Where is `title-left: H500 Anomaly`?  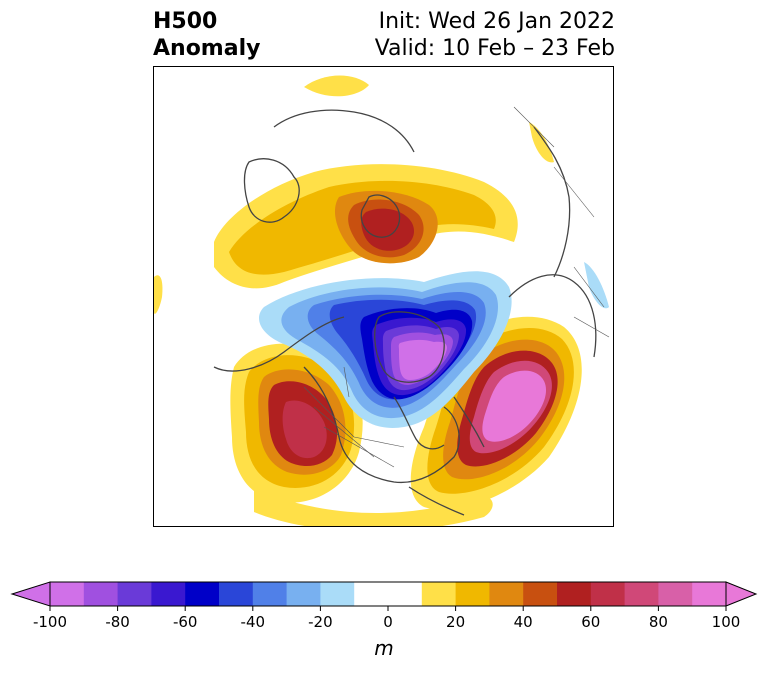 title-left: H500 Anomaly is located at coordinates (206, 35).